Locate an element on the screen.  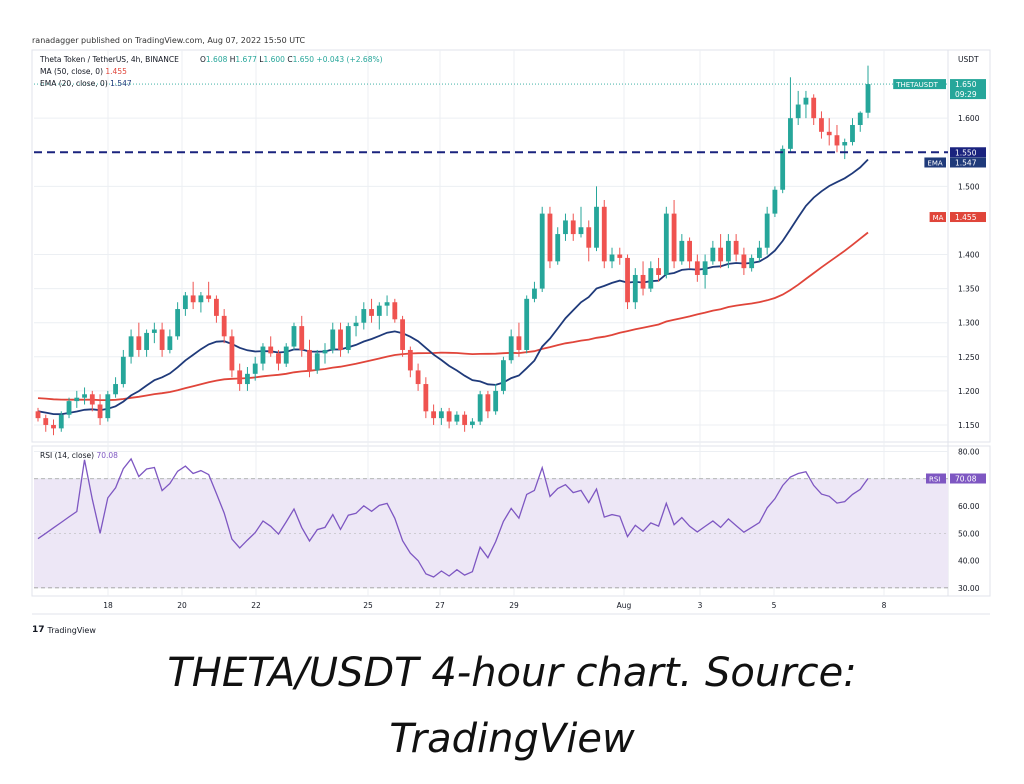
last-price-tag-value: 1.650 is located at coordinates (966, 84).